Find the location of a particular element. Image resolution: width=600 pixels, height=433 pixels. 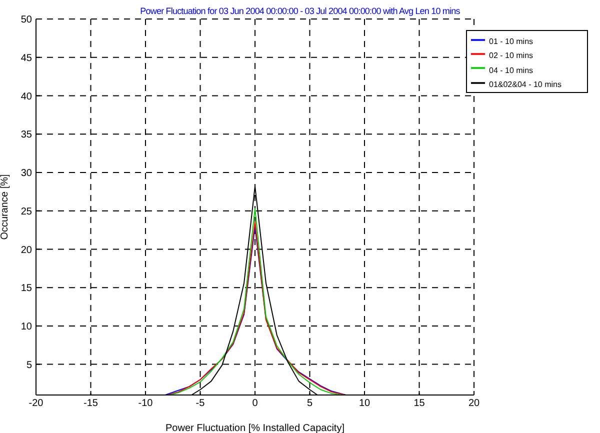

y-tick-label: 35 is located at coordinates (26, 135).